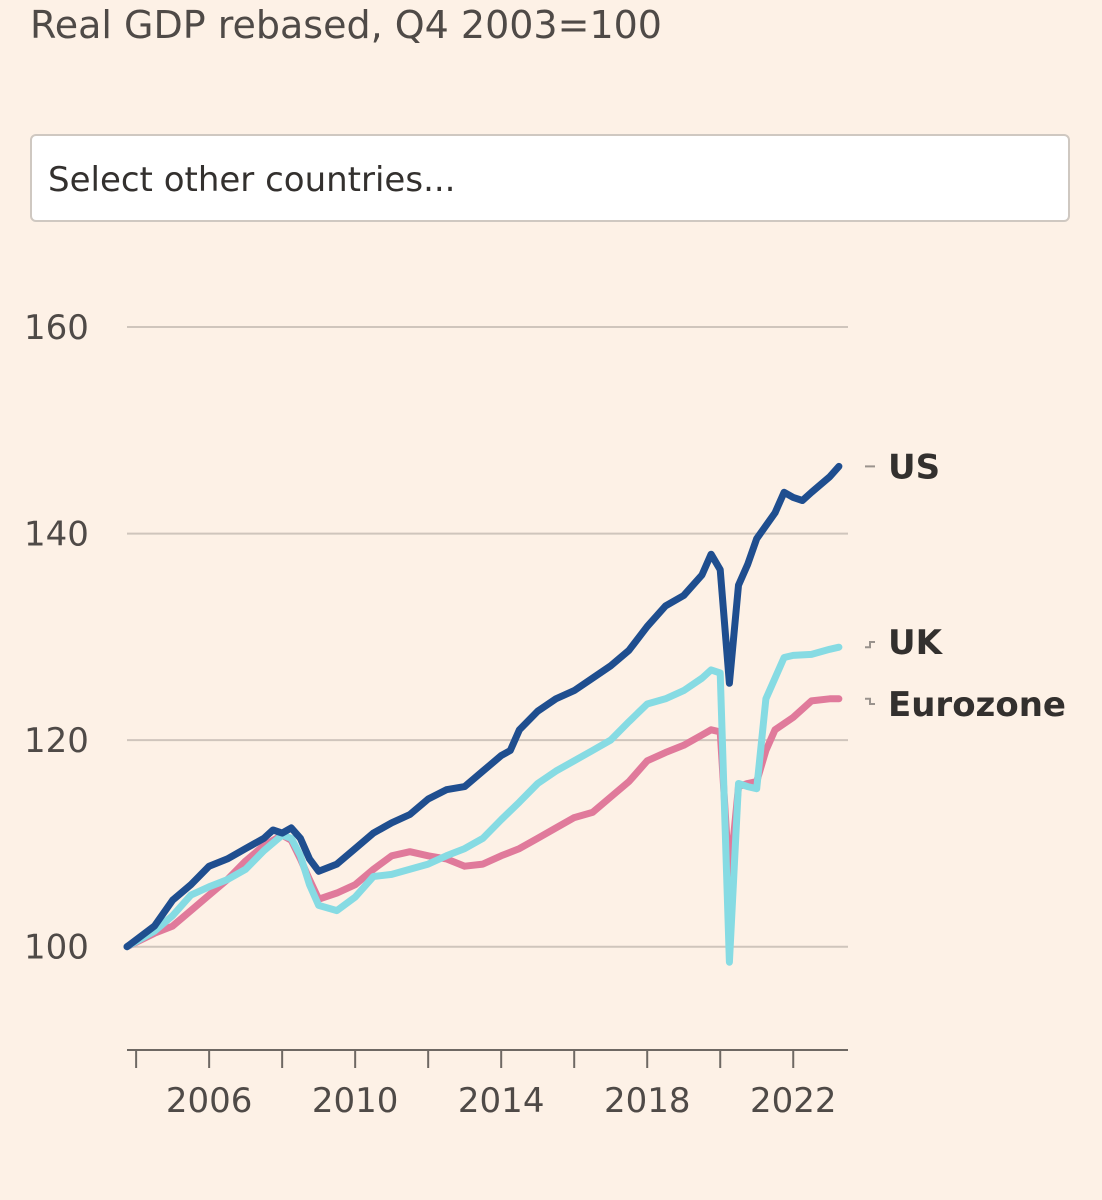  I want to click on x-axis-labels: 2006 2010 2014 2018 2022, so click(501, 1101).